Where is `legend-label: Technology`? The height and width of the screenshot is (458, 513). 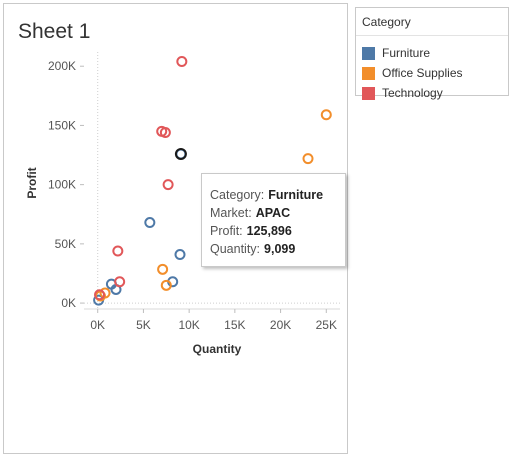 legend-label: Technology is located at coordinates (412, 93).